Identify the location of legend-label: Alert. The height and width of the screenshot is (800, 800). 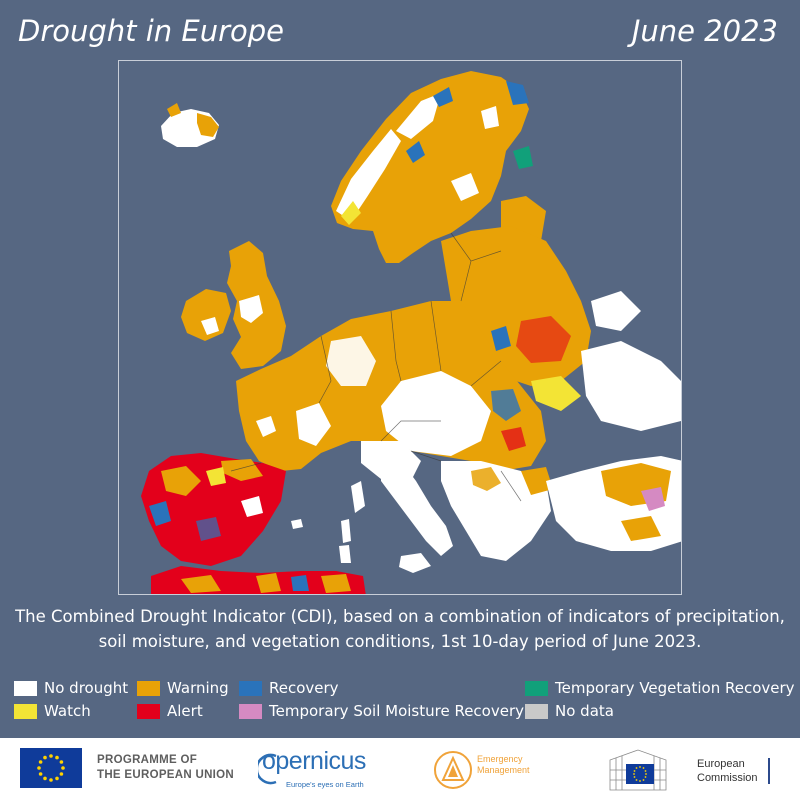
(185, 711).